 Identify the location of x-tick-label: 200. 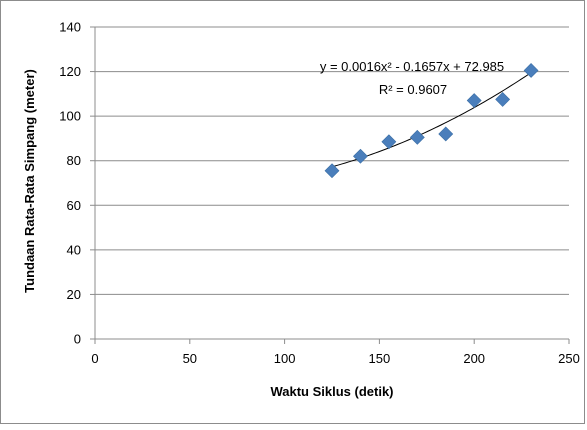
(474, 358).